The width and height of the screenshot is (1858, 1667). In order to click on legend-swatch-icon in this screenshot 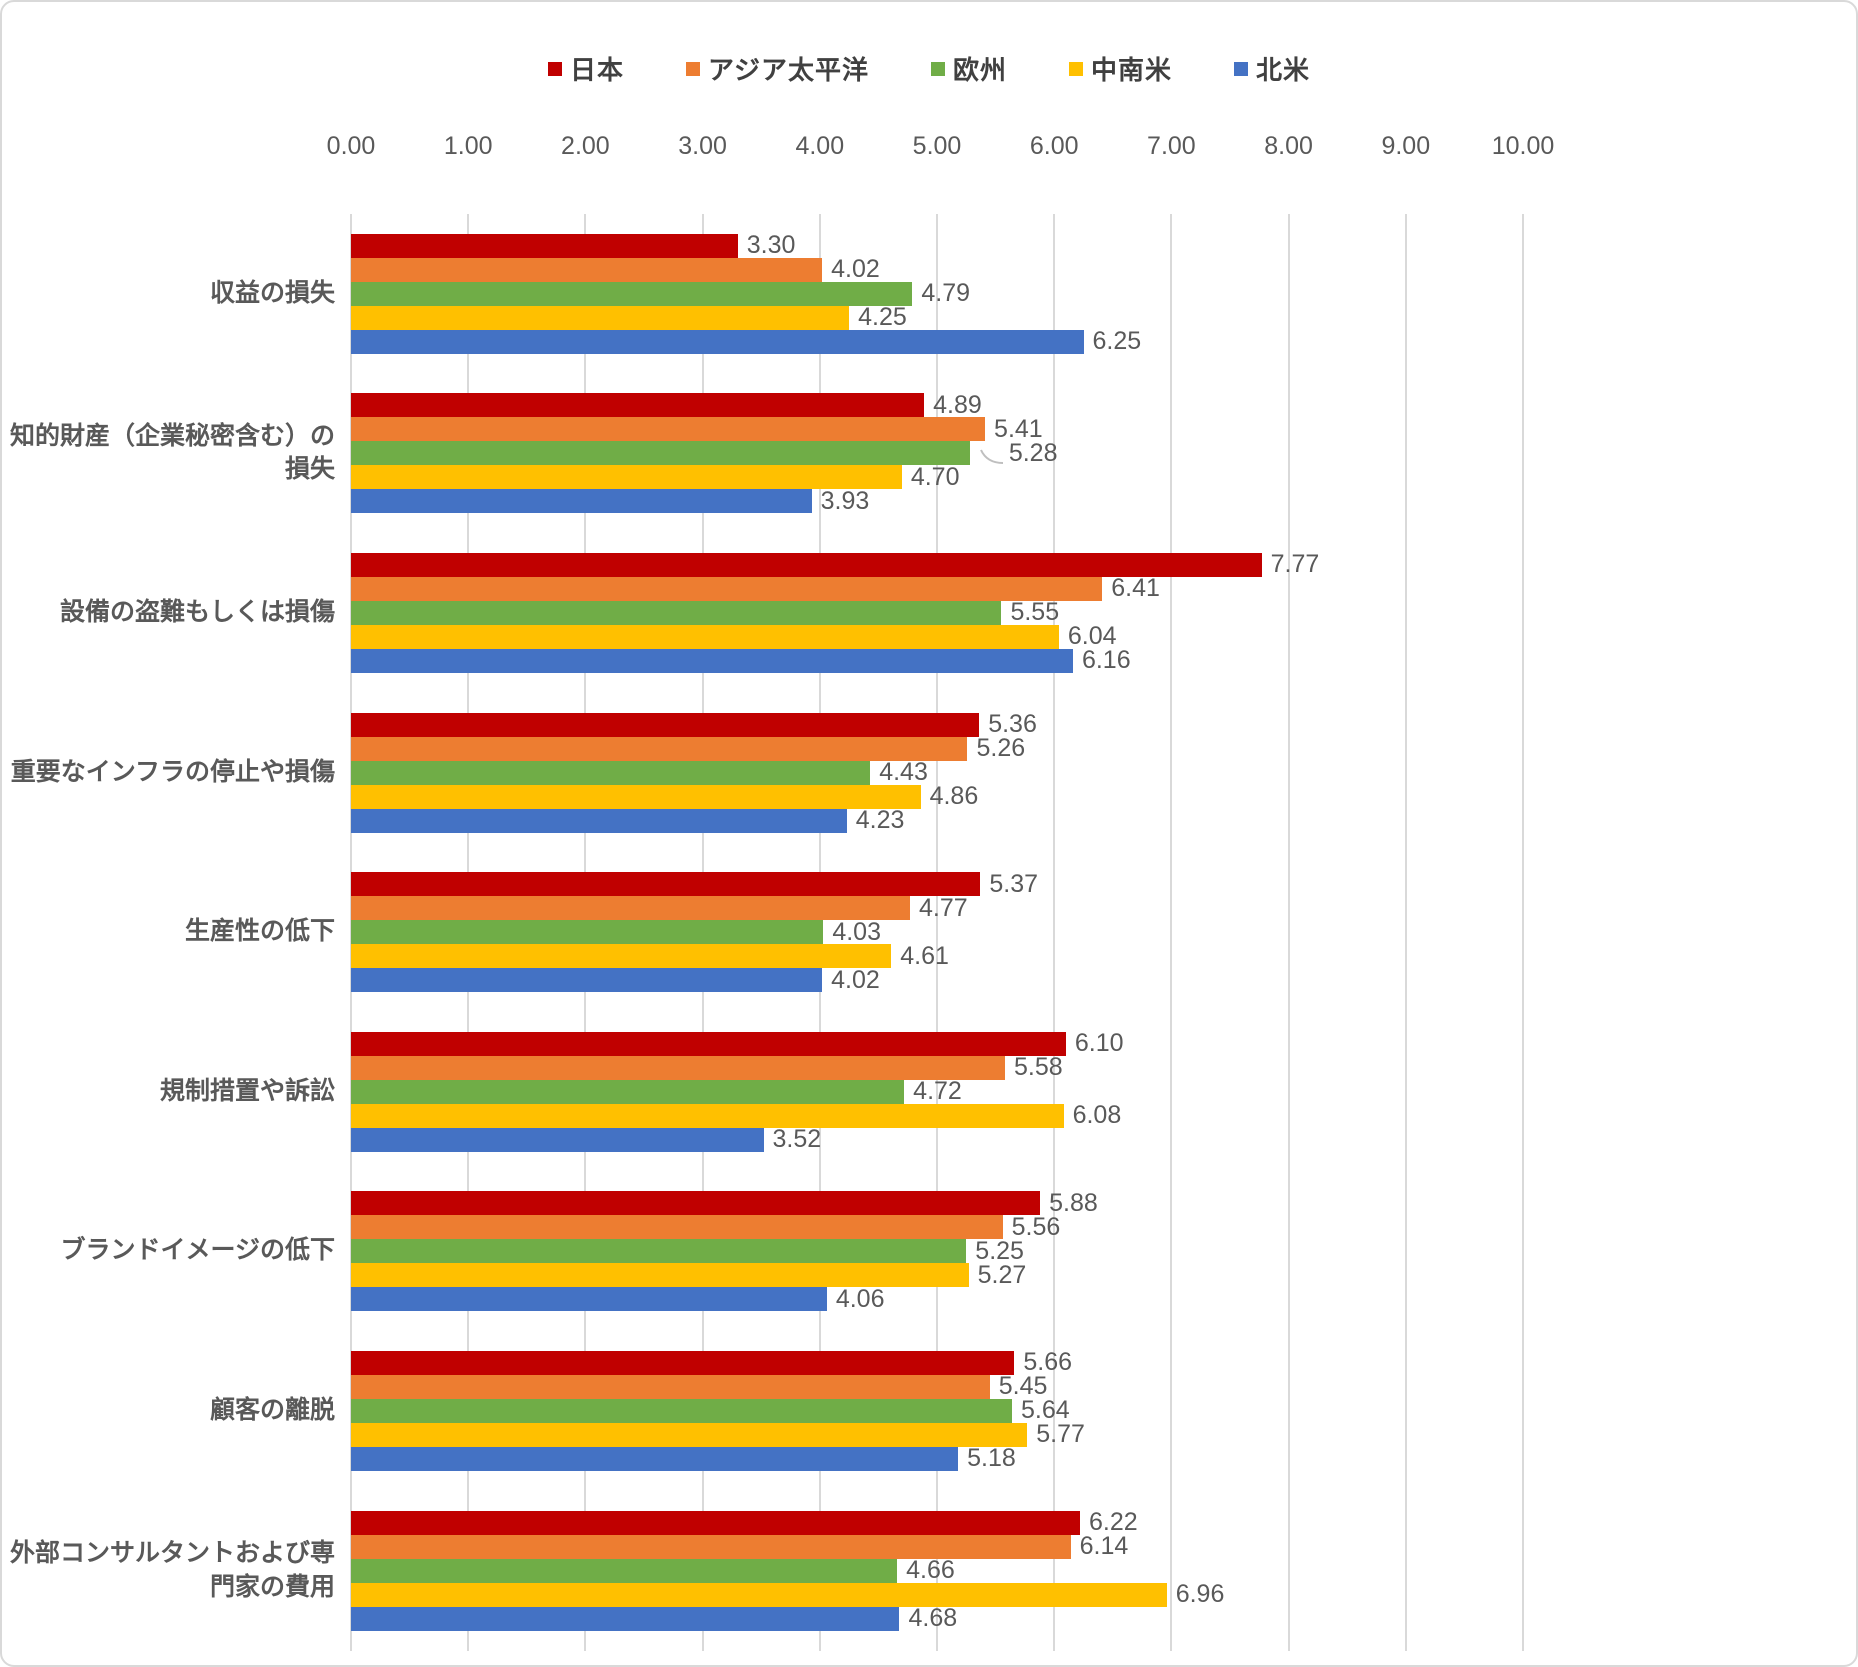, I will do `click(1241, 68)`.